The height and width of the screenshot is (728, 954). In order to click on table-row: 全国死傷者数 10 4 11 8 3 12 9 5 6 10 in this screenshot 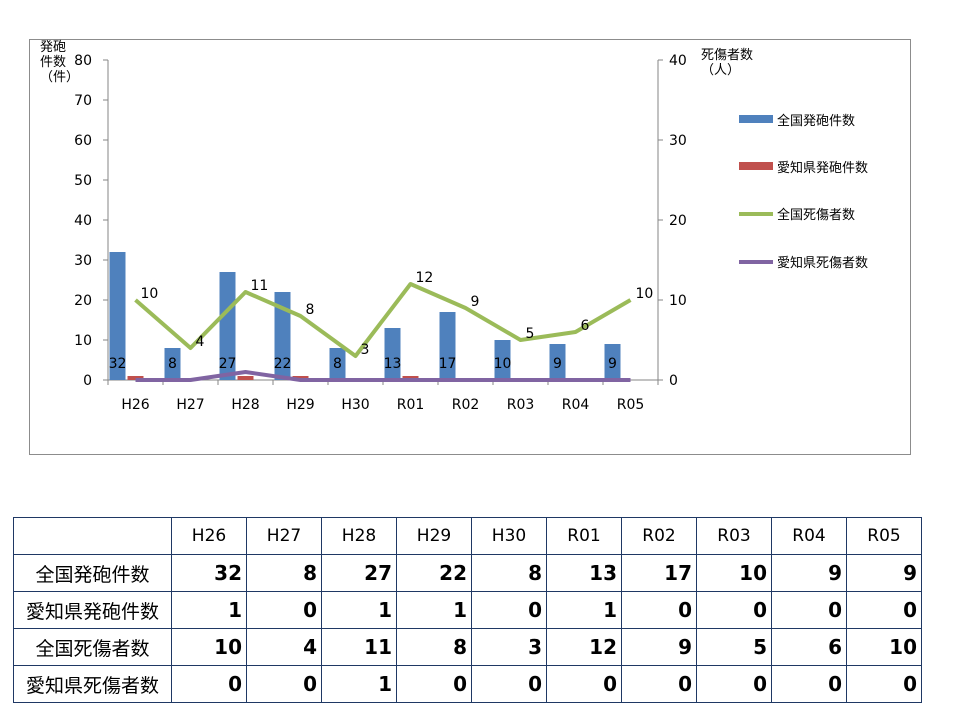, I will do `click(467, 647)`.